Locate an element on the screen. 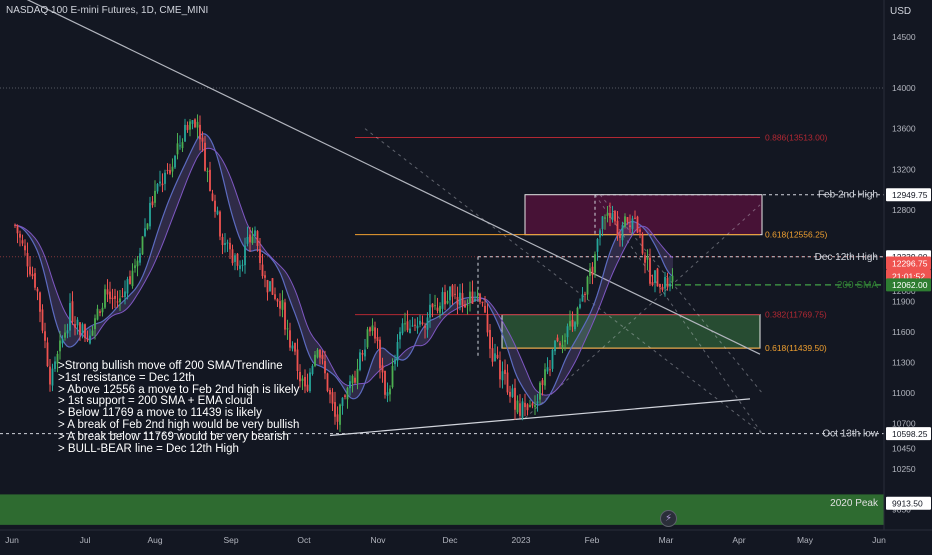 This screenshot has width=932, height=555. note-line: > 1st support = 200 SMA + EMA cloud is located at coordinates (155, 401).